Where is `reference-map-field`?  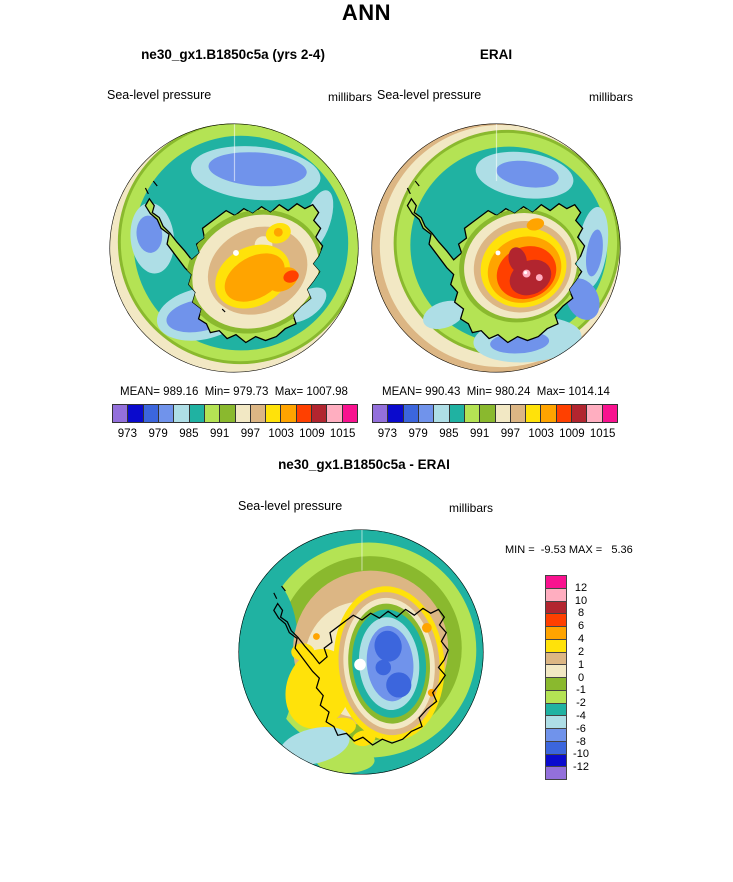
reference-map-field is located at coordinates (496, 248).